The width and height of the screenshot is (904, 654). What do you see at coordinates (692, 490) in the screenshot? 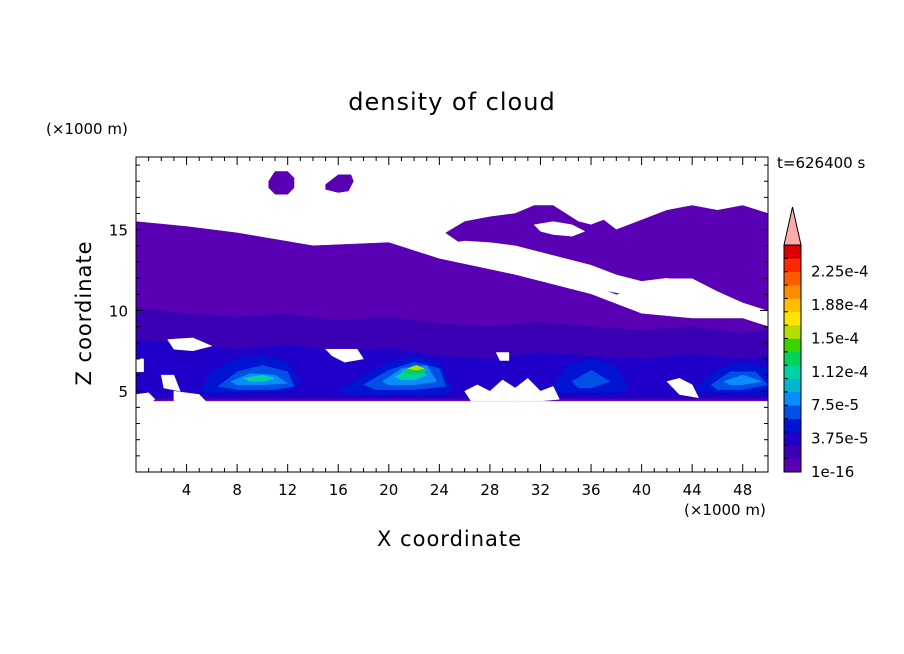
I see `x-tick-label: 44` at bounding box center [692, 490].